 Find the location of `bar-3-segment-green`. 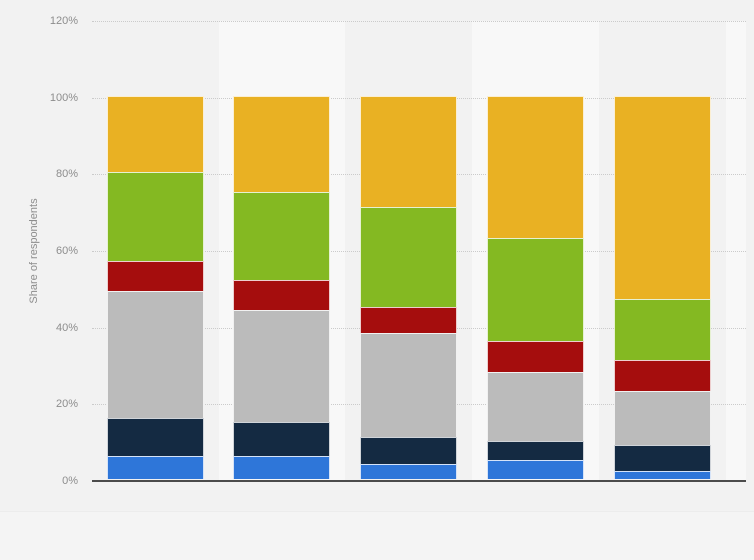

bar-3-segment-green is located at coordinates (409, 256).